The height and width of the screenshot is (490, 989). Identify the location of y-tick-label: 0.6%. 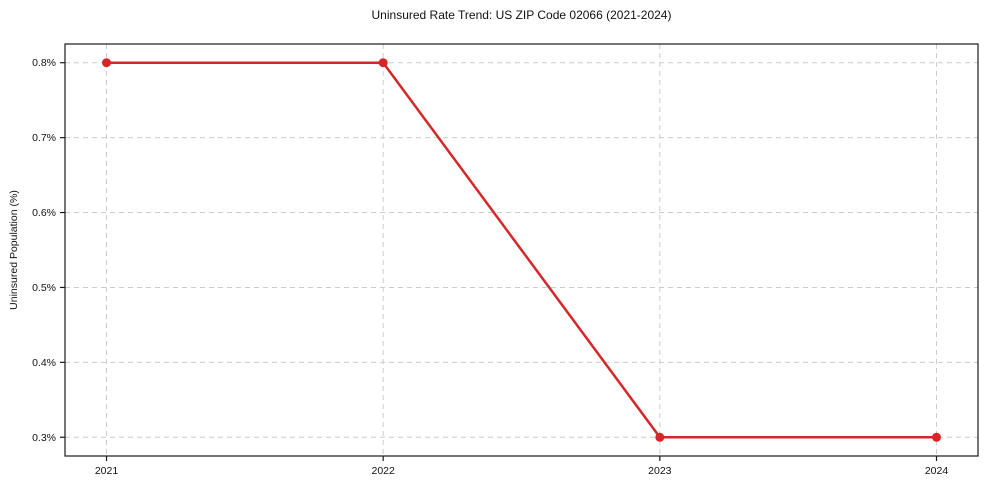
(44, 213).